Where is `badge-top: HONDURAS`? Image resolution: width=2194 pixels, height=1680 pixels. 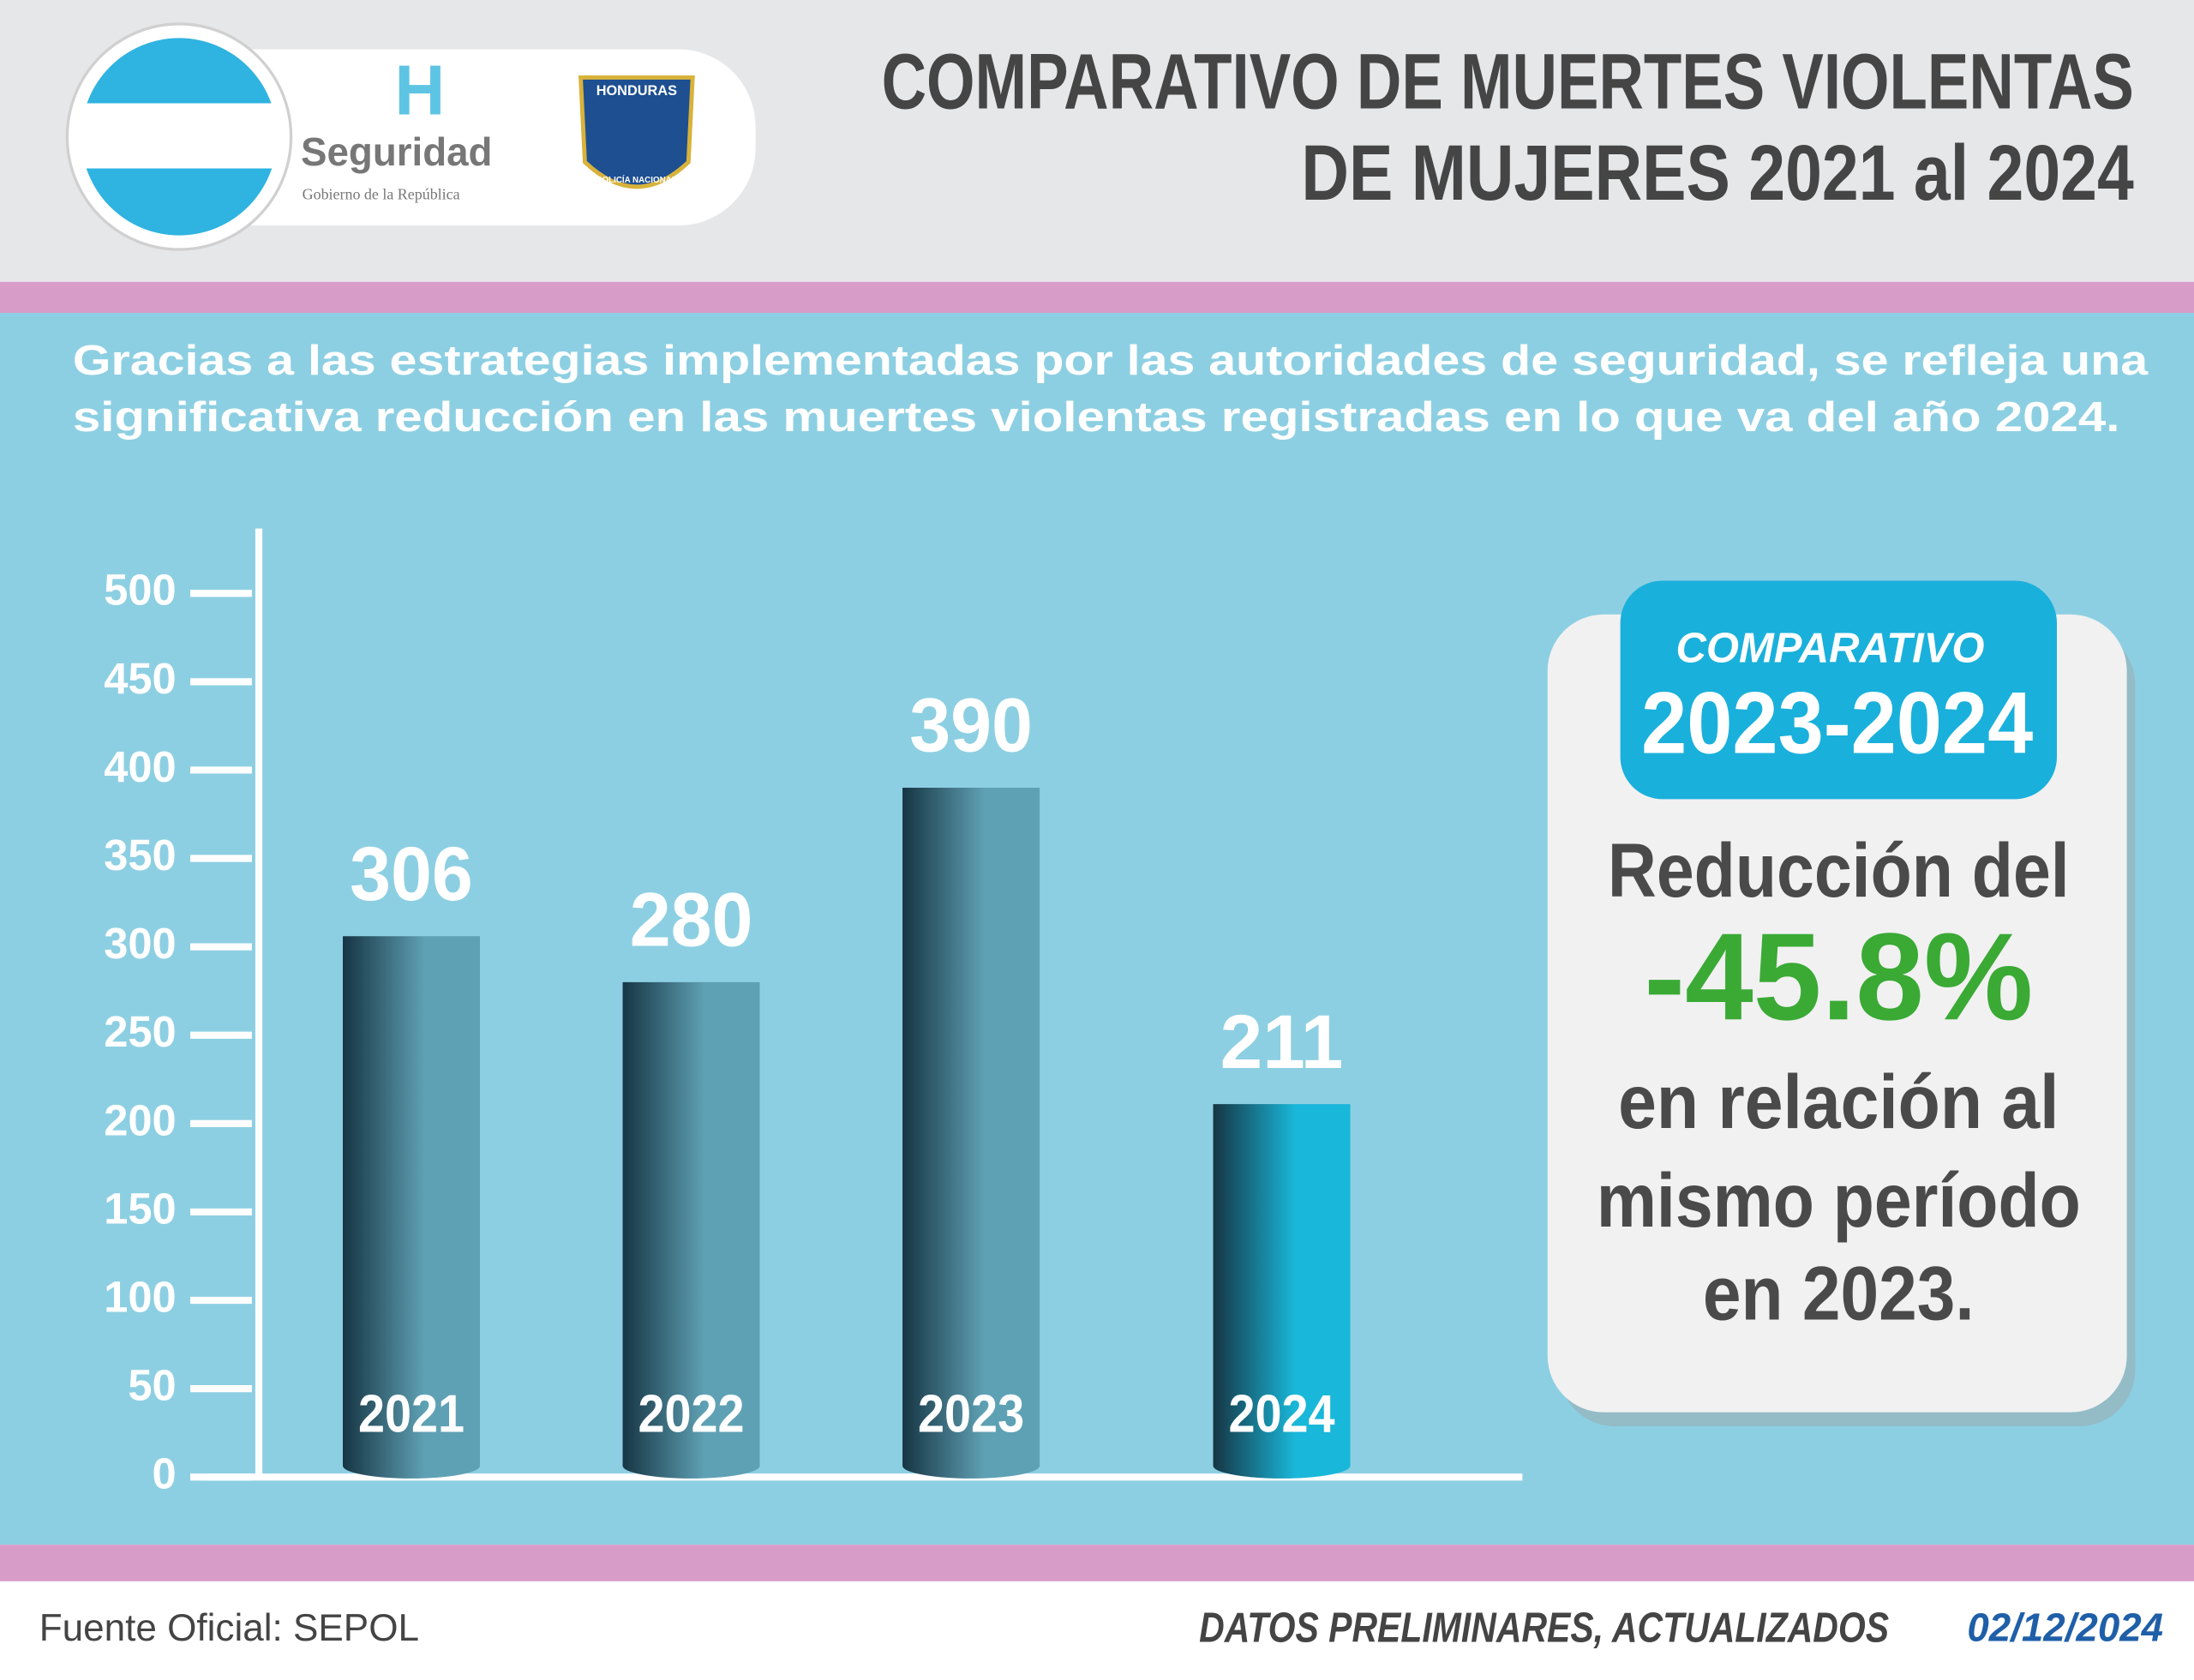
badge-top: HONDURAS is located at coordinates (636, 91).